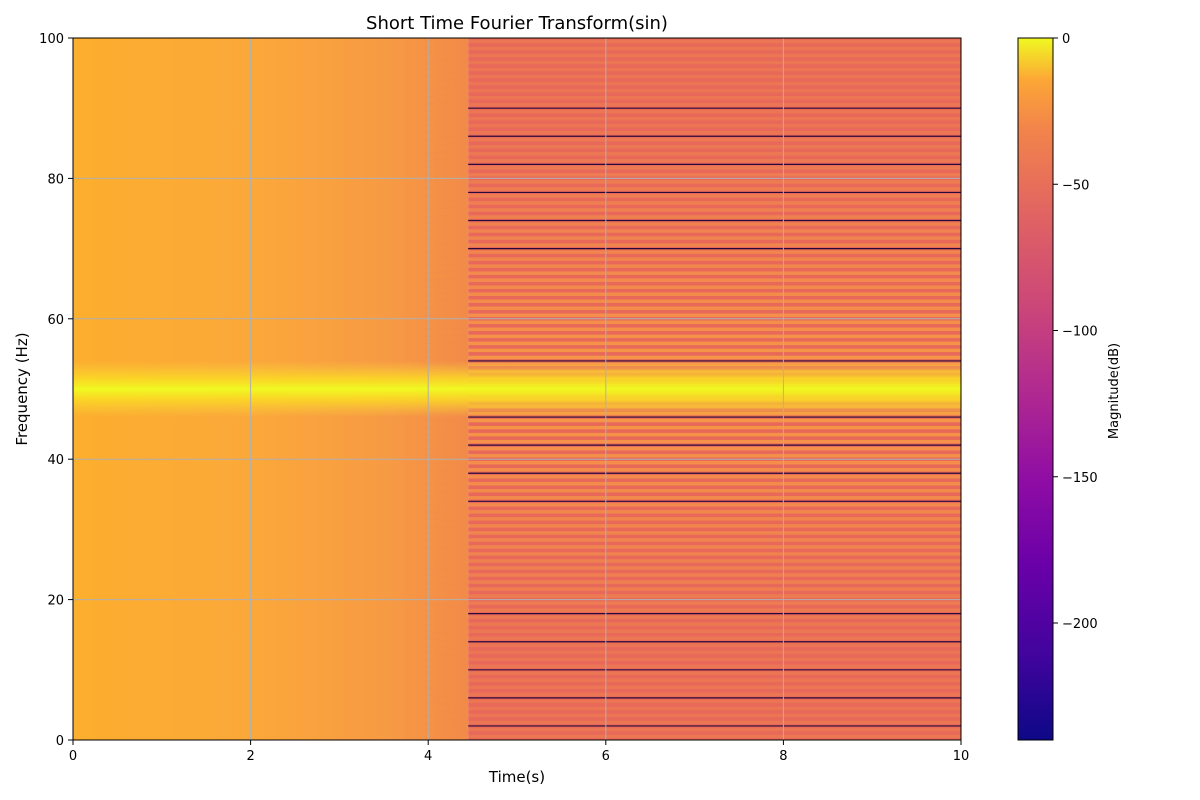 This screenshot has width=1200, height=800. I want to click on colorbar, so click(1035, 389).